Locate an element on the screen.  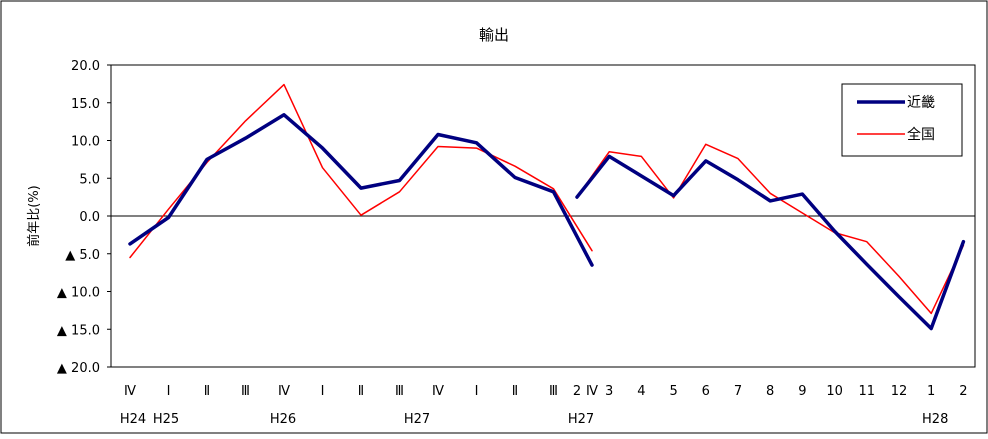
x-tick-label-month: 7 is located at coordinates (738, 391).